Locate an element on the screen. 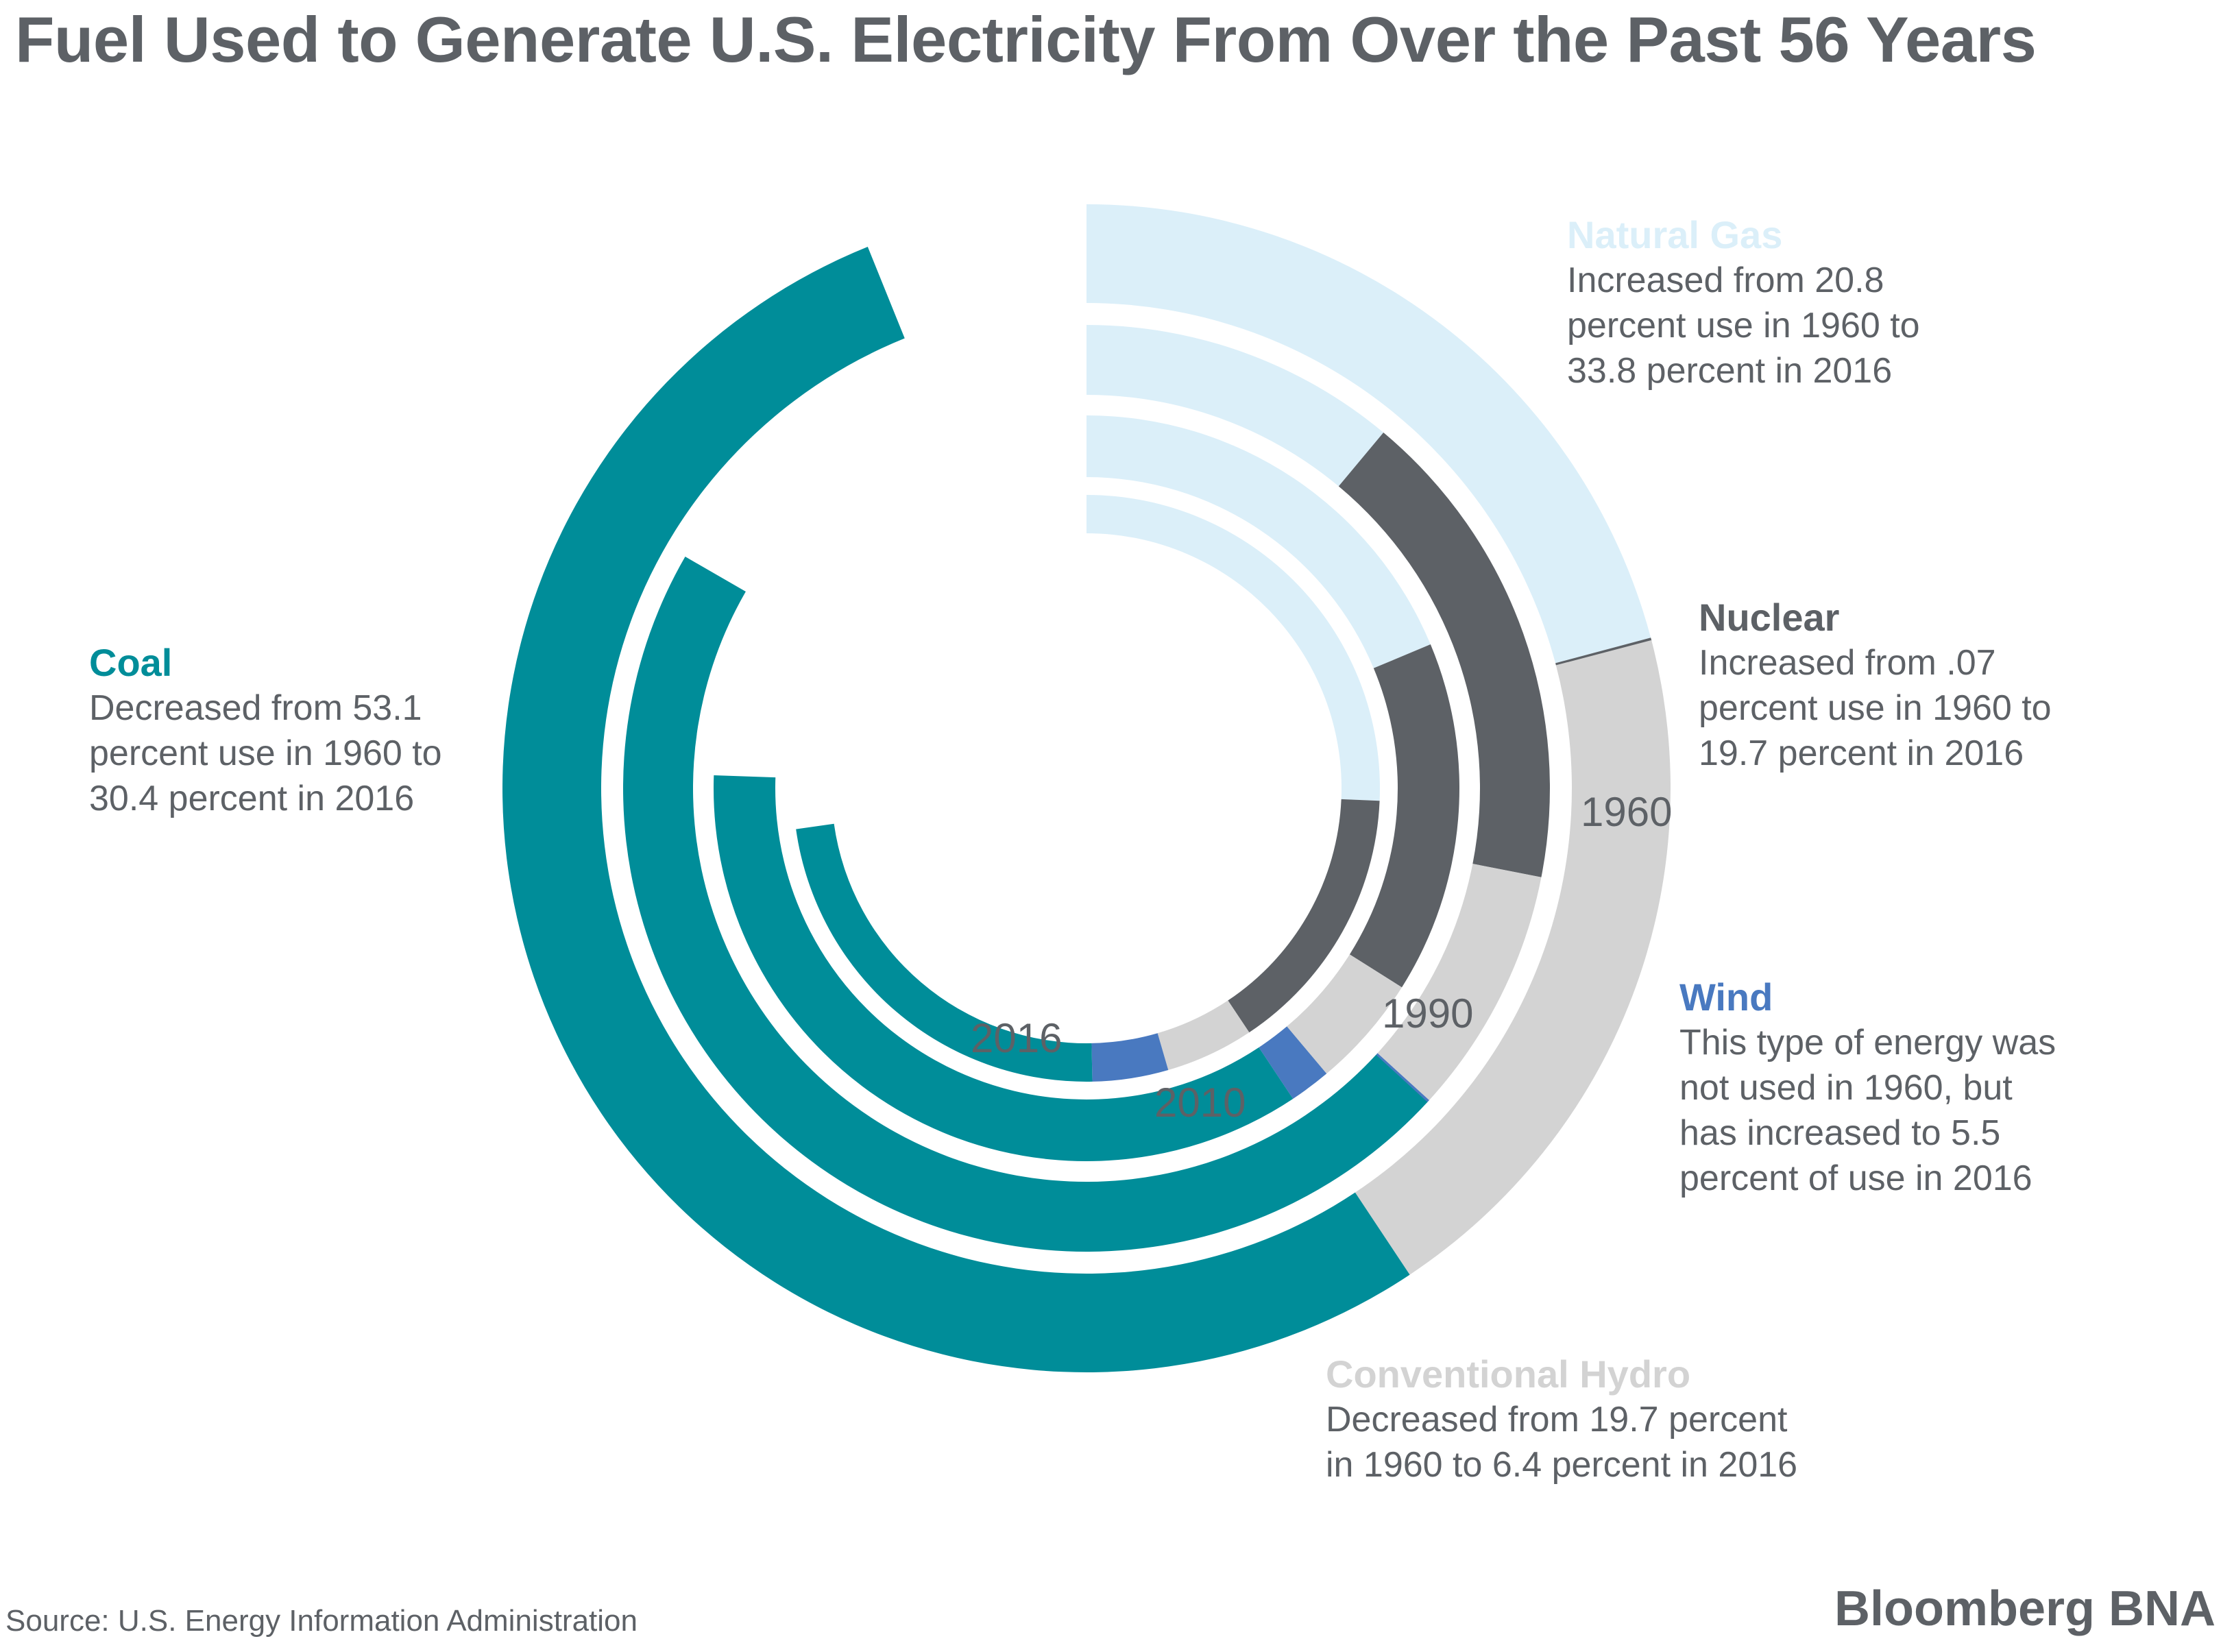 Image resolution: width=2221 pixels, height=1652 pixels. segment-1960-conventional-hydro is located at coordinates (1513, 957).